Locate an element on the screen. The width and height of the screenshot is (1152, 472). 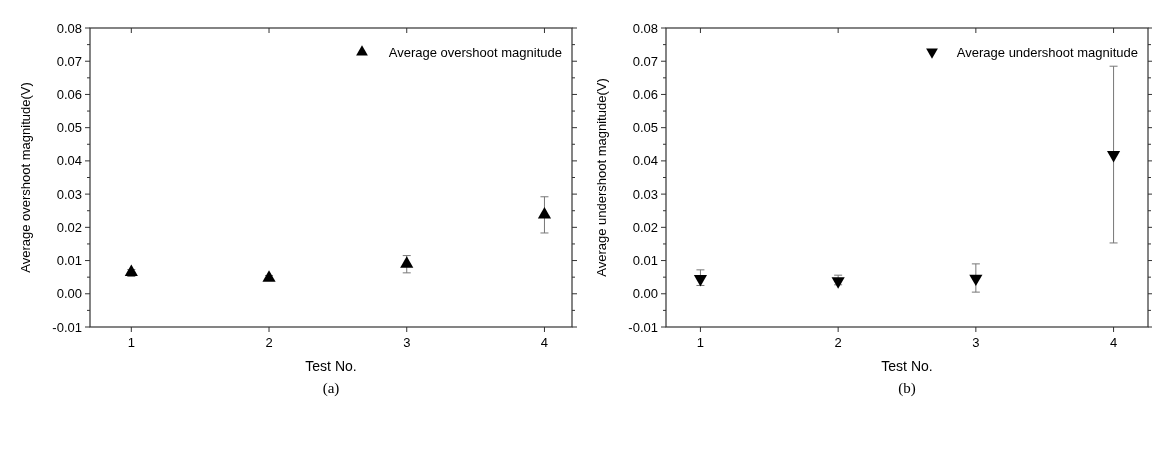
text: (b) is located at coordinates (907, 388).